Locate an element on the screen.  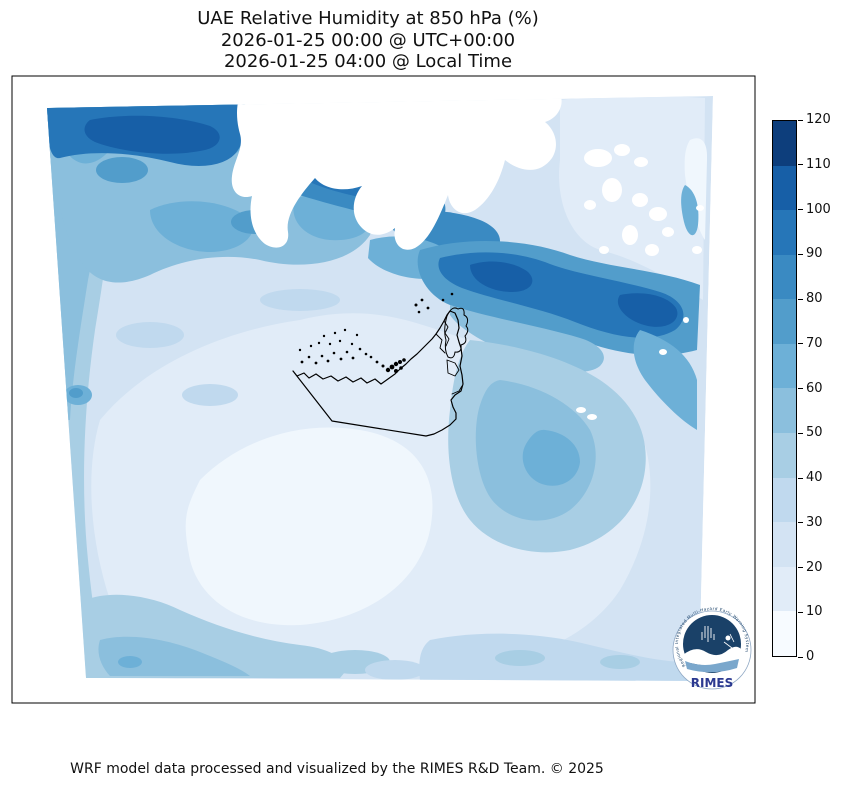
colorbar-tick-label: 110 is located at coordinates (818, 164).